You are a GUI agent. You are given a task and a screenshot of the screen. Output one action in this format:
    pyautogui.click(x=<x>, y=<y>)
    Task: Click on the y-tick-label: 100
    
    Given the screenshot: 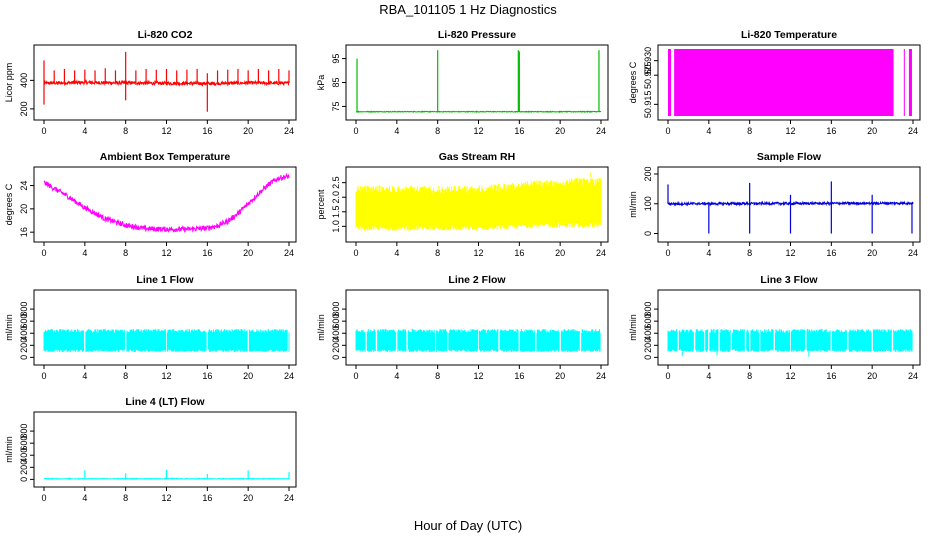 What is the action you would take?
    pyautogui.click(x=648, y=203)
    